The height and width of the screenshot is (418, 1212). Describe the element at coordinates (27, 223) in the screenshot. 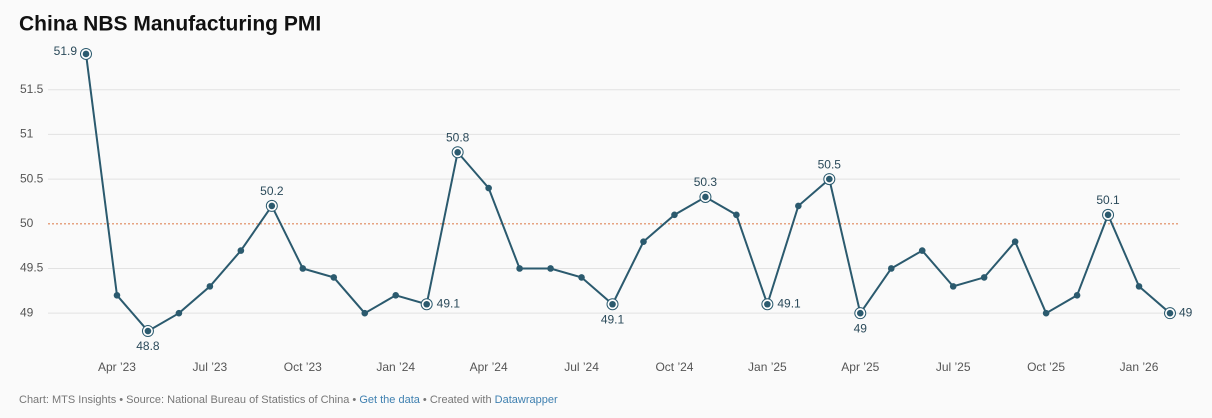

I see `y-tick-label: 50` at that location.